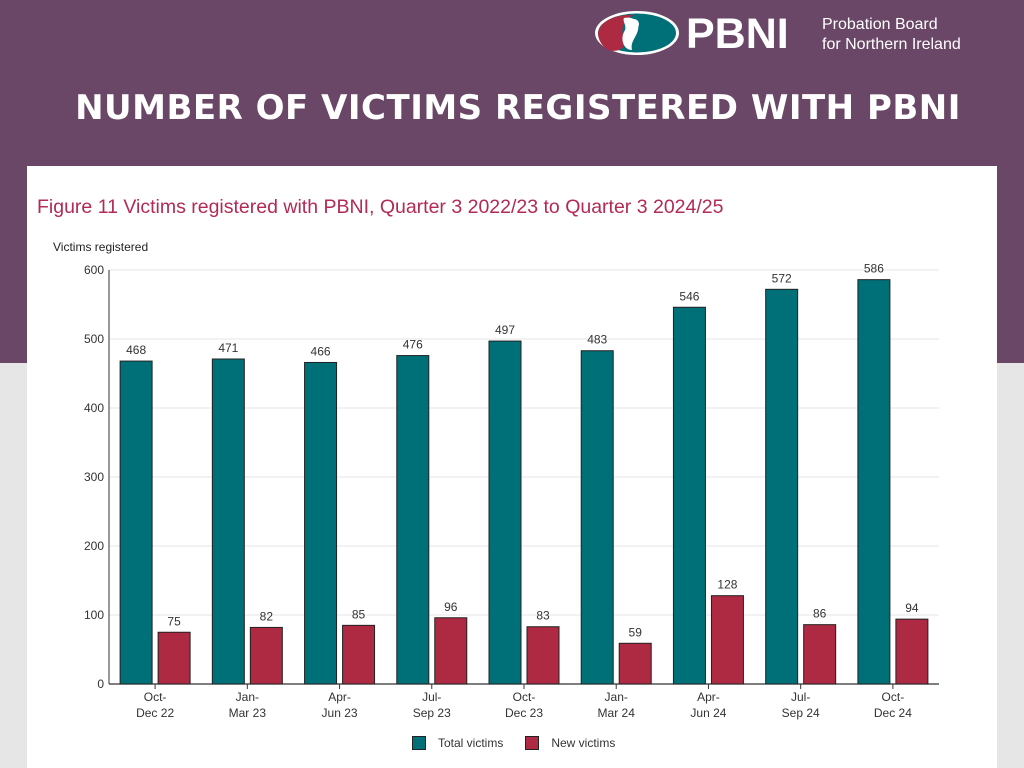 The image size is (1024, 768). What do you see at coordinates (174, 621) in the screenshot?
I see `data-label: 75` at bounding box center [174, 621].